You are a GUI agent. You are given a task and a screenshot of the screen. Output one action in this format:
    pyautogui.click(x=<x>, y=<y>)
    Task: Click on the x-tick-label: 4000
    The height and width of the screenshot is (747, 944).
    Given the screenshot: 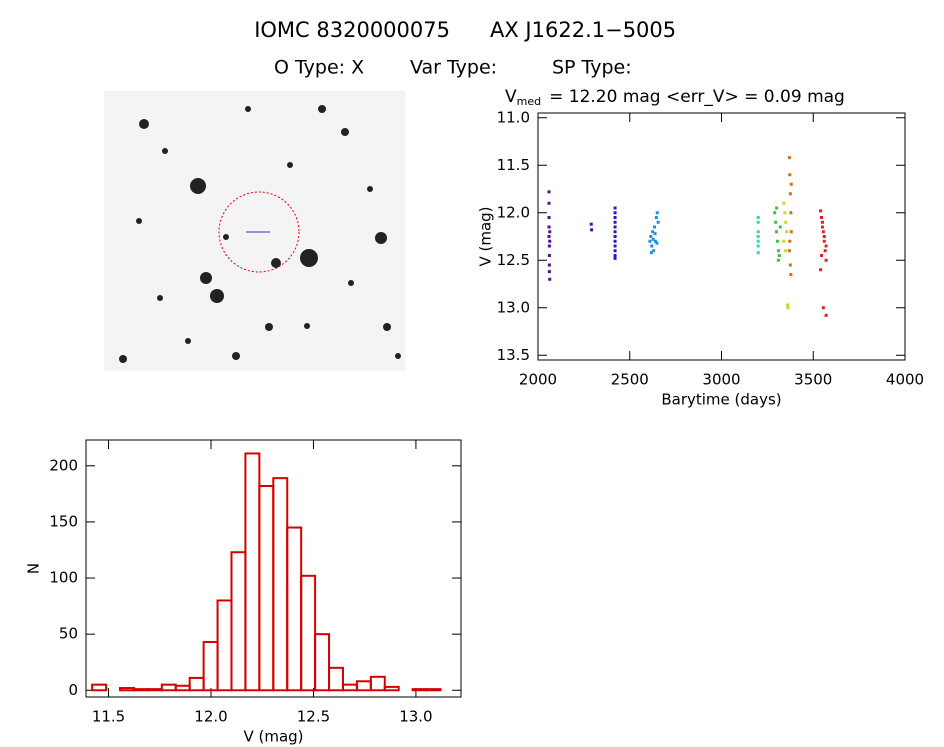 What is the action you would take?
    pyautogui.click(x=905, y=380)
    